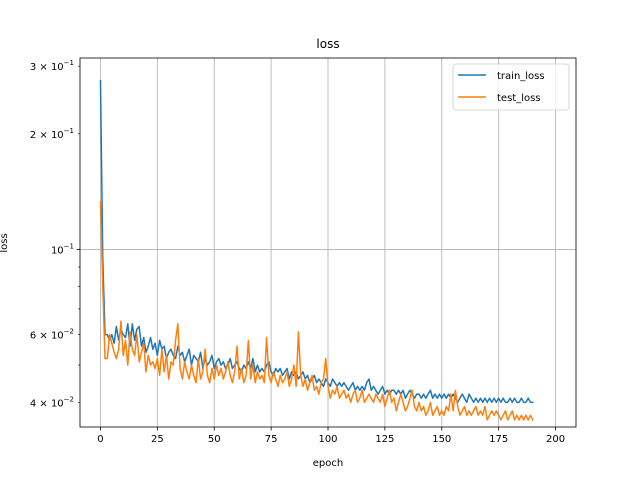 Image resolution: width=640 pixels, height=480 pixels. Describe the element at coordinates (441, 439) in the screenshot. I see `x-tick-label: 150` at that location.